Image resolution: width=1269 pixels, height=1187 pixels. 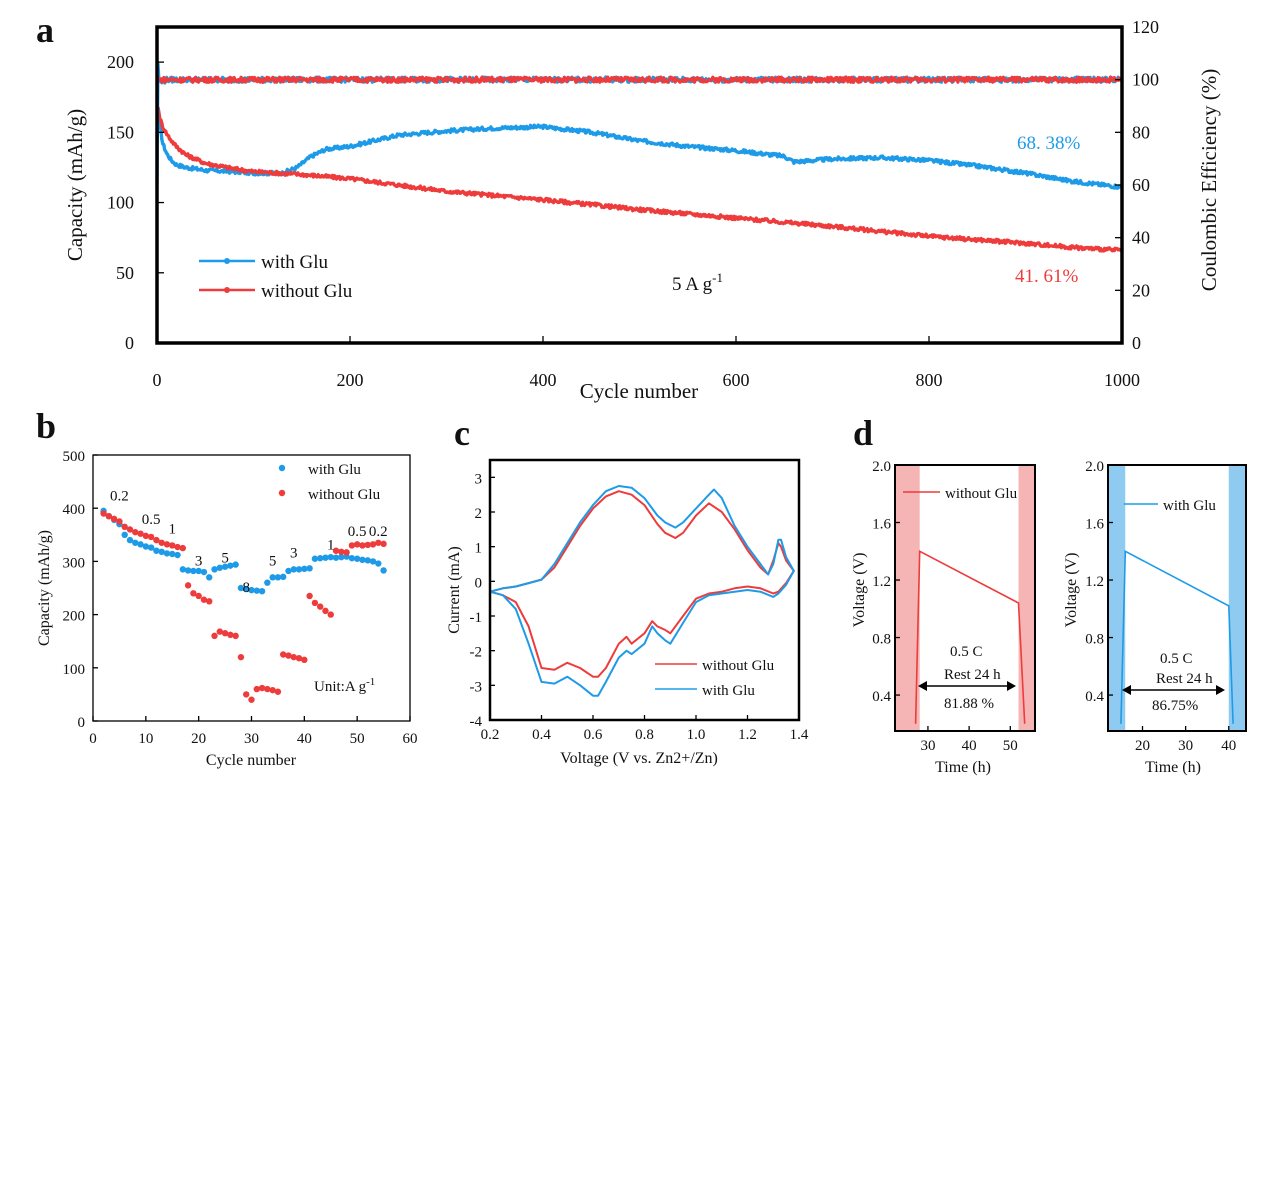 I want to click on panel-c-xtick-label: 0.2, so click(x=490, y=735).